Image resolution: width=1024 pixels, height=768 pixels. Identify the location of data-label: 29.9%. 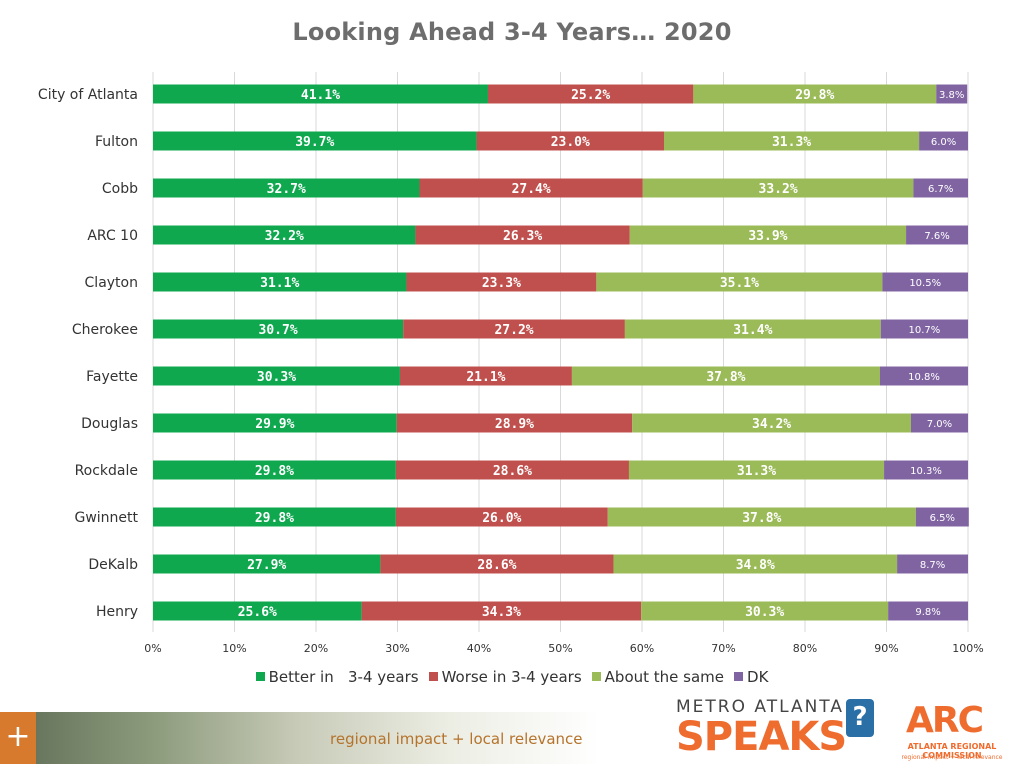
(274, 424).